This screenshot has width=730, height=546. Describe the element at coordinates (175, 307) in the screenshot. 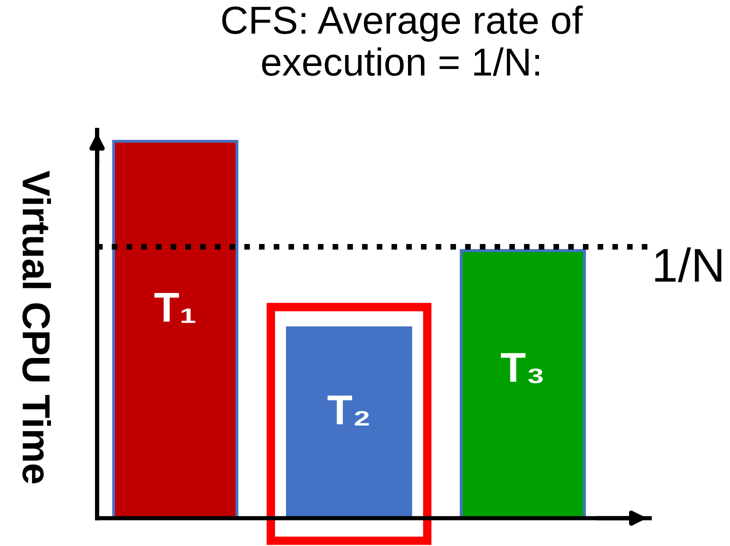

I see `x-tick-label: T₁` at that location.